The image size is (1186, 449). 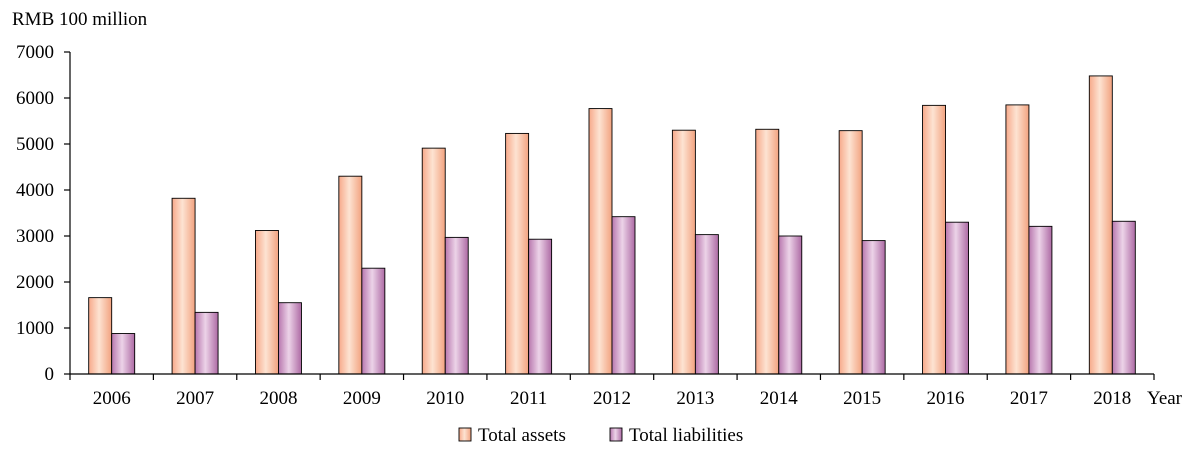 What do you see at coordinates (50, 374) in the screenshot?
I see `y-tick-label: 0` at bounding box center [50, 374].